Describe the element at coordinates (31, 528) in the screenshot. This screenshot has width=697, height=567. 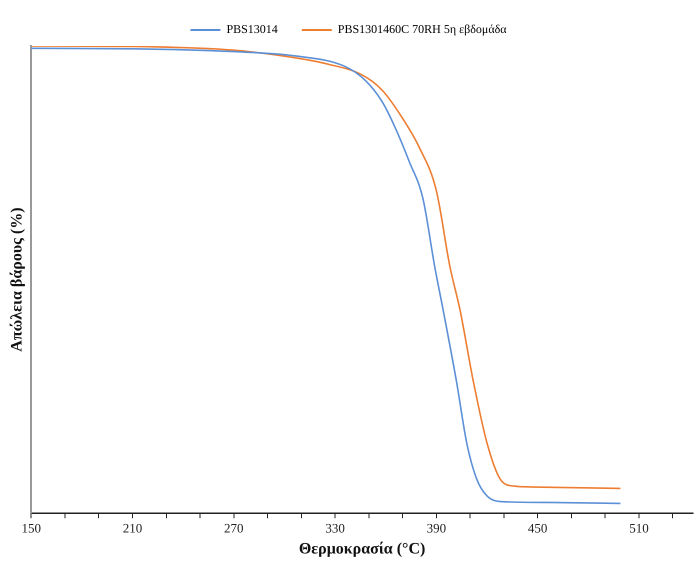
I see `x-tick-label: 150` at that location.